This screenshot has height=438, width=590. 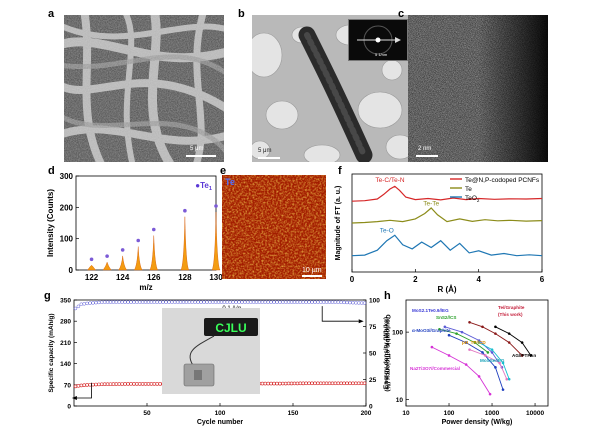 What do you see at coordinates (390, 180) in the screenshot?
I see `peak-annotation-0: Te-C/Te-N` at bounding box center [390, 180].